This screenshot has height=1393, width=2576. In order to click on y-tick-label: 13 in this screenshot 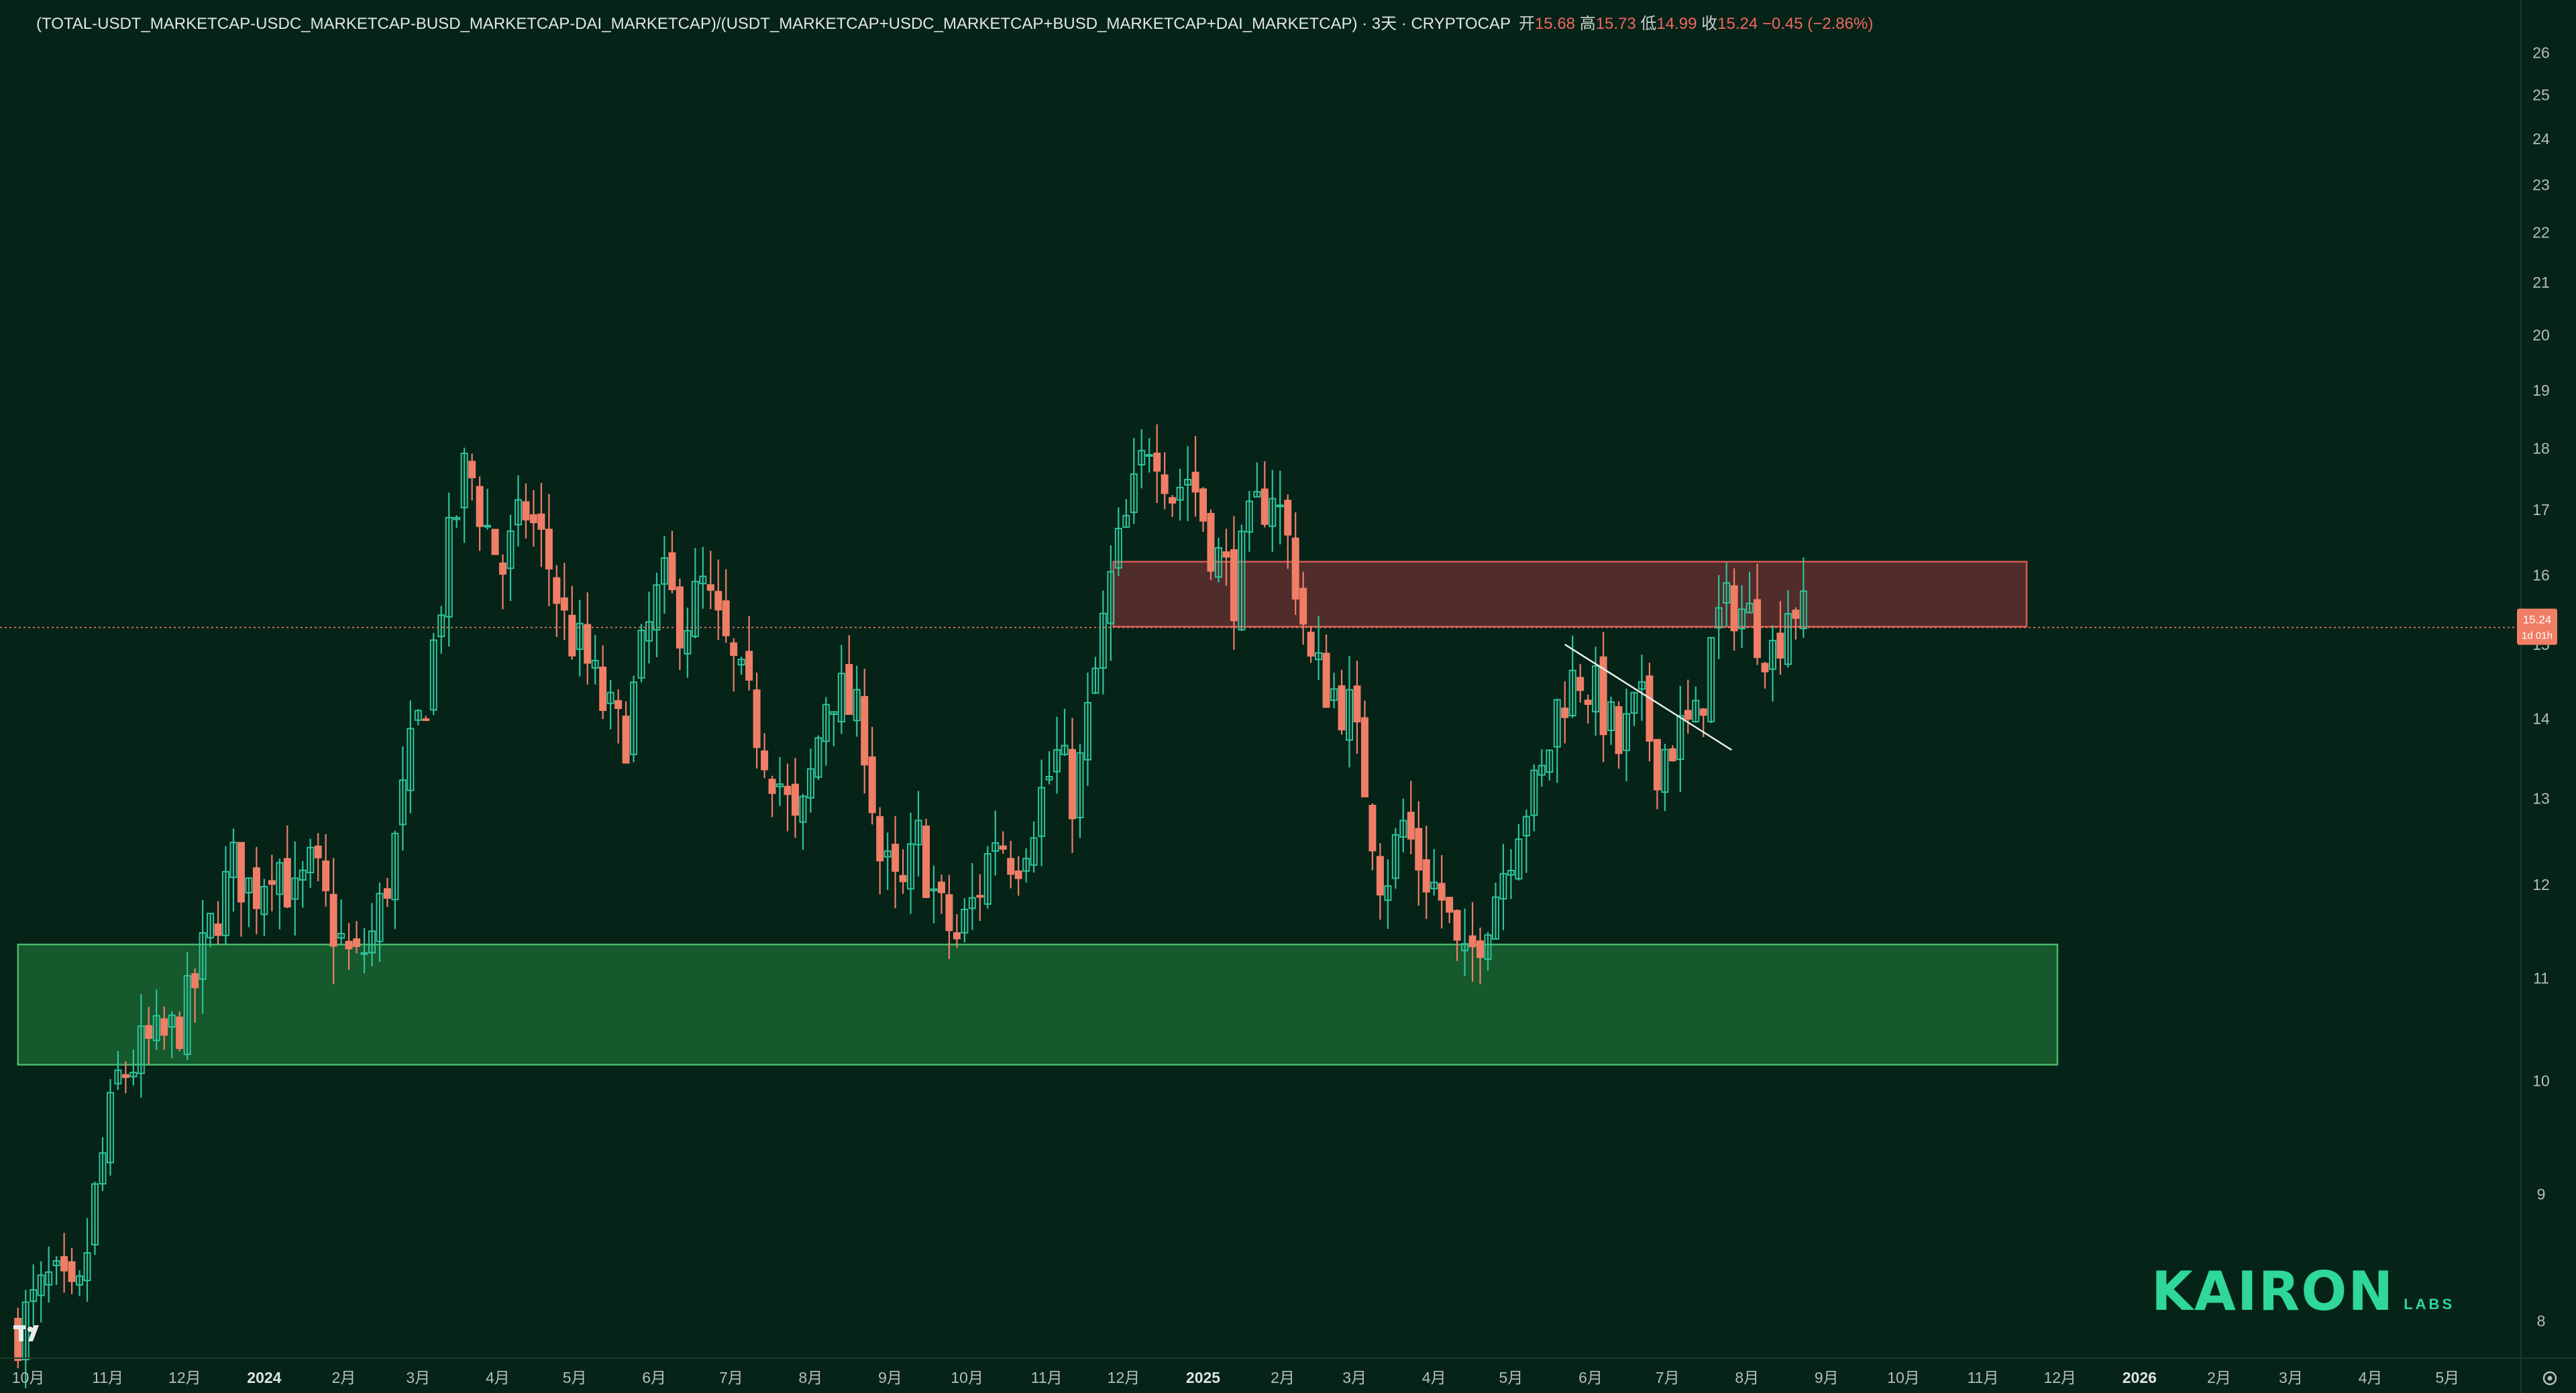, I will do `click(2541, 798)`.